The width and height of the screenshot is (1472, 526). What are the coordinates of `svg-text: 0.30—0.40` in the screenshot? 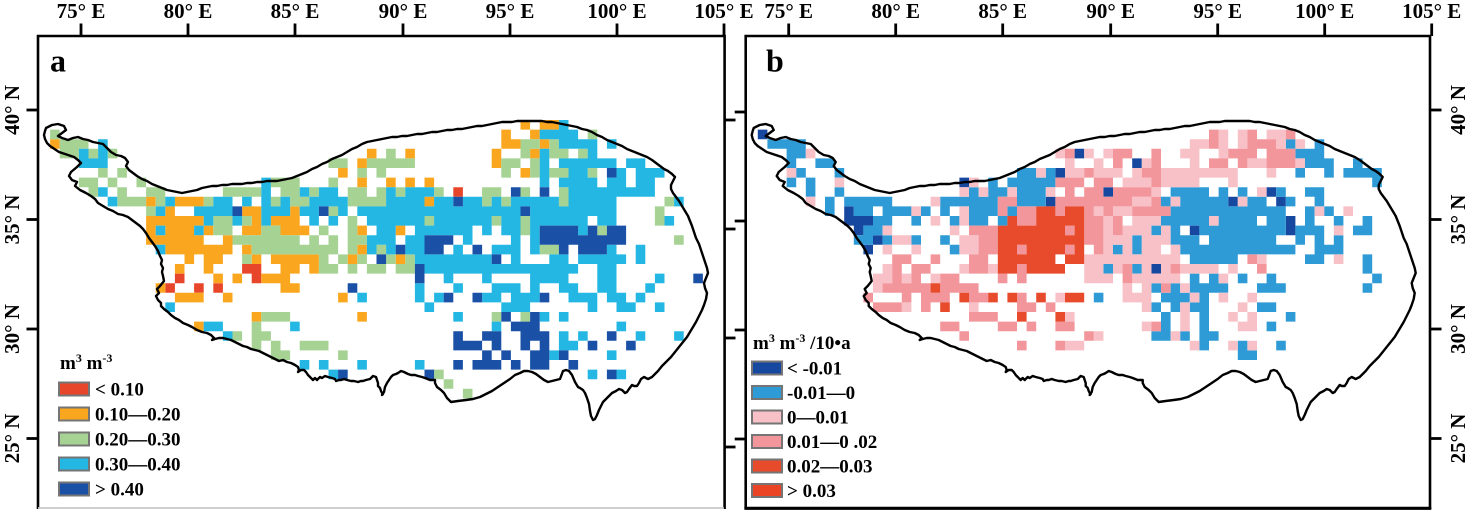 It's located at (138, 465).